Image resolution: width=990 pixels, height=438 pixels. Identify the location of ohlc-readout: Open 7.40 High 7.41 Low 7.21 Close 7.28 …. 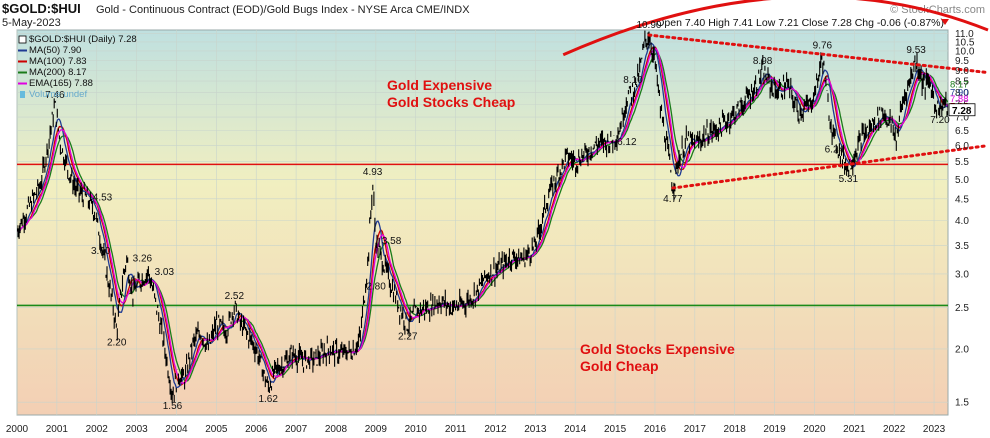
(800, 23).